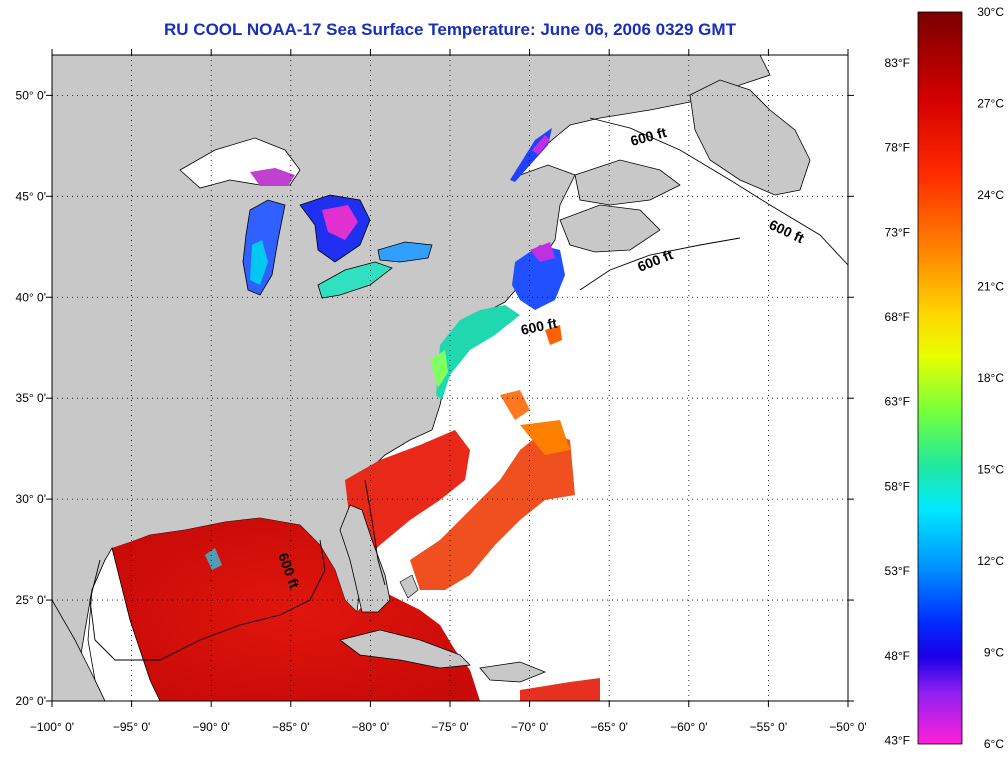 The height and width of the screenshot is (761, 1008). What do you see at coordinates (768, 727) in the screenshot?
I see `lon-tick-label: −55° 0'` at bounding box center [768, 727].